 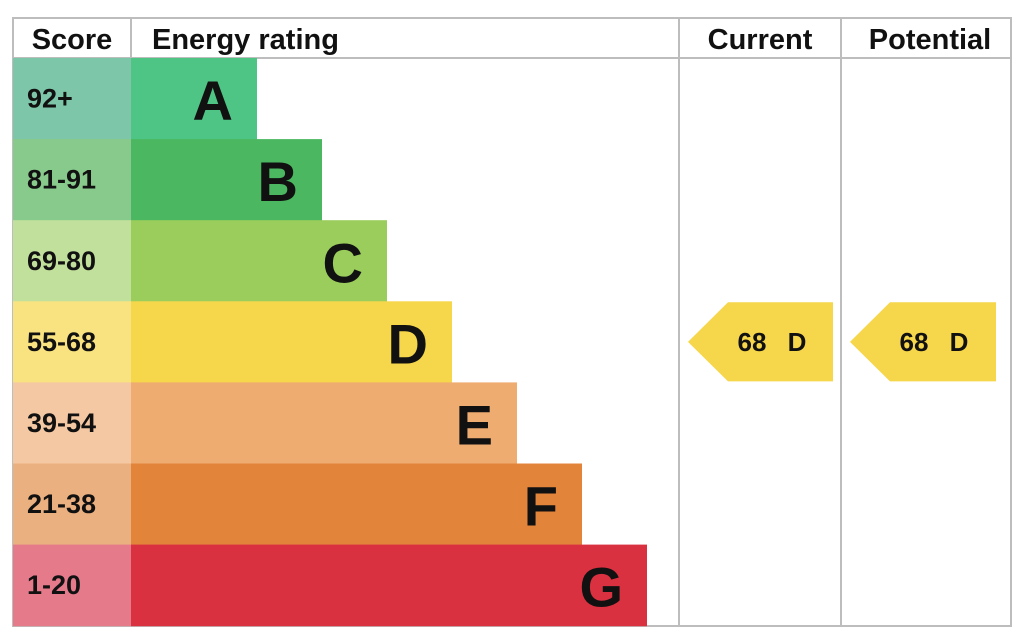 I want to click on potential-arrow, so click(x=923, y=342).